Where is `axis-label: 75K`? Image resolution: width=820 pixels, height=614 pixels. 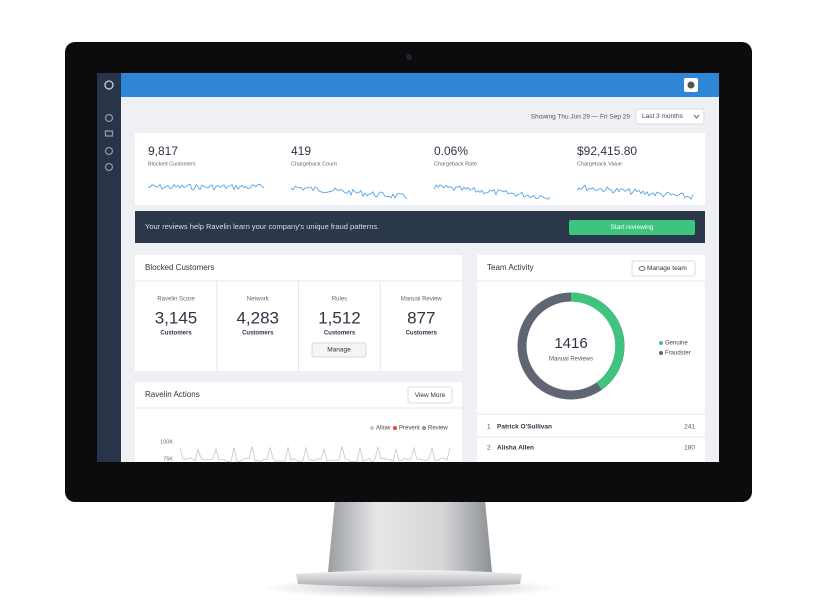
axis-label: 75K is located at coordinates (168, 459).